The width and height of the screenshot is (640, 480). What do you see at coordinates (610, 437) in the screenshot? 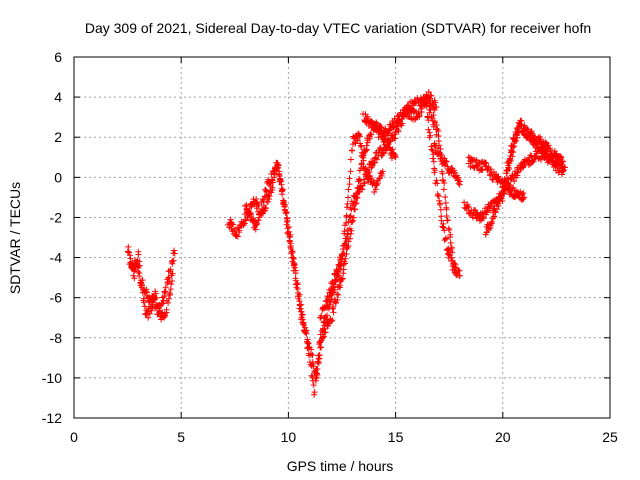
I see `x-tick-label: 25` at bounding box center [610, 437].